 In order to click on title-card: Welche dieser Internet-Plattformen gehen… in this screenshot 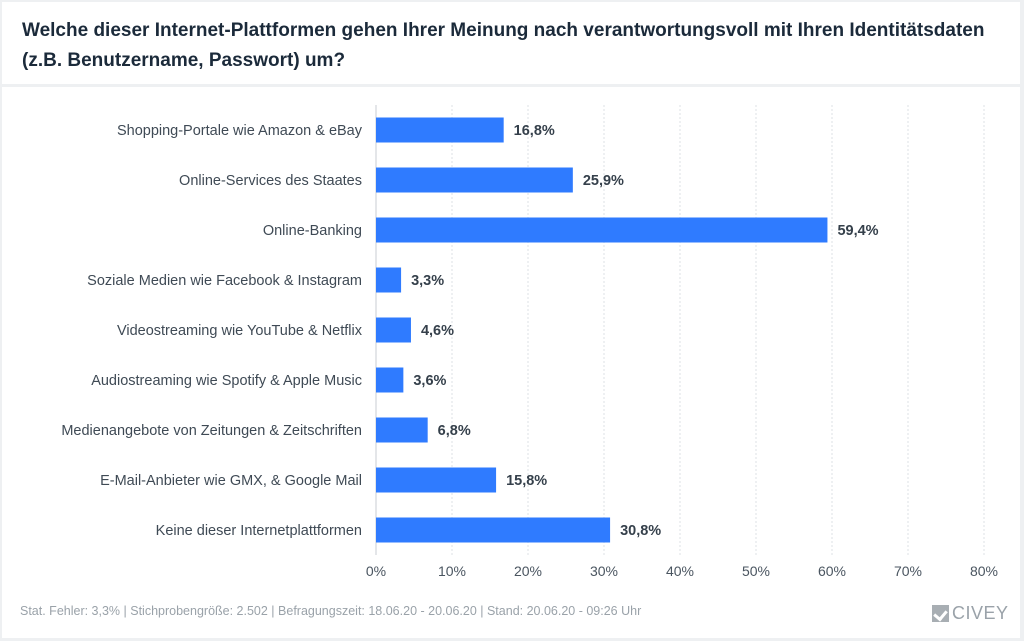, I will do `click(511, 43)`.